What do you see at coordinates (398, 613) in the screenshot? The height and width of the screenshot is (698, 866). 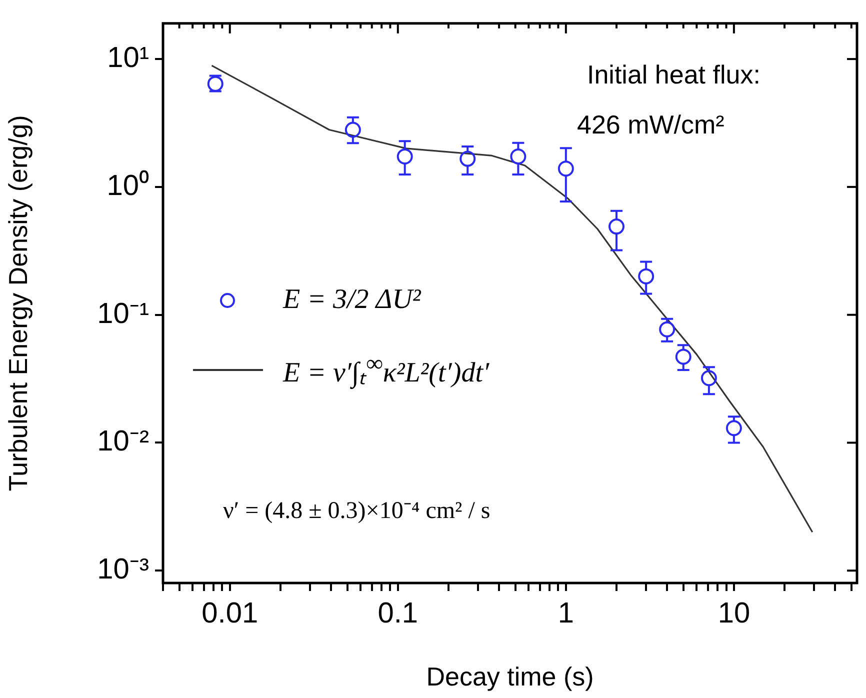 I see `x-tick-label: 0.1` at bounding box center [398, 613].